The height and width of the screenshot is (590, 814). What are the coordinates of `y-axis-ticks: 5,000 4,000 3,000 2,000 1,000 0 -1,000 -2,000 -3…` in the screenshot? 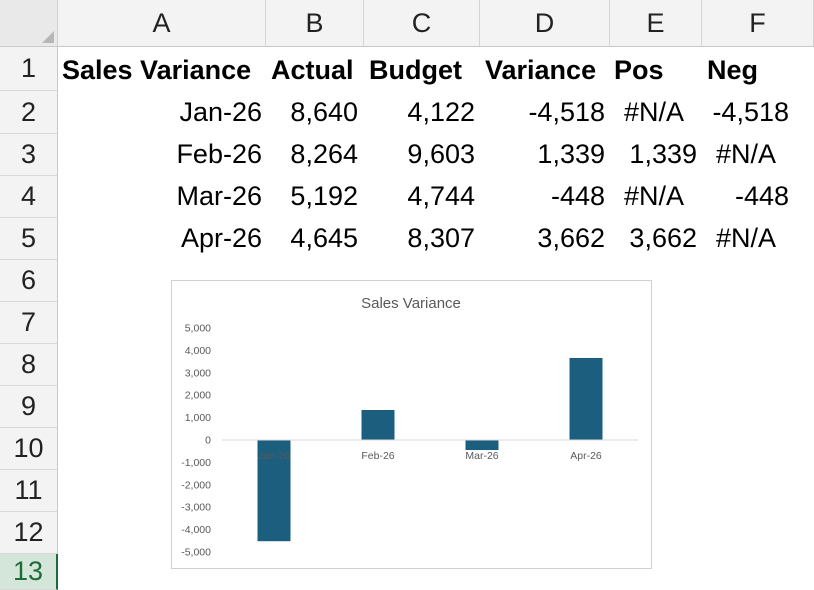 It's located at (196, 441).